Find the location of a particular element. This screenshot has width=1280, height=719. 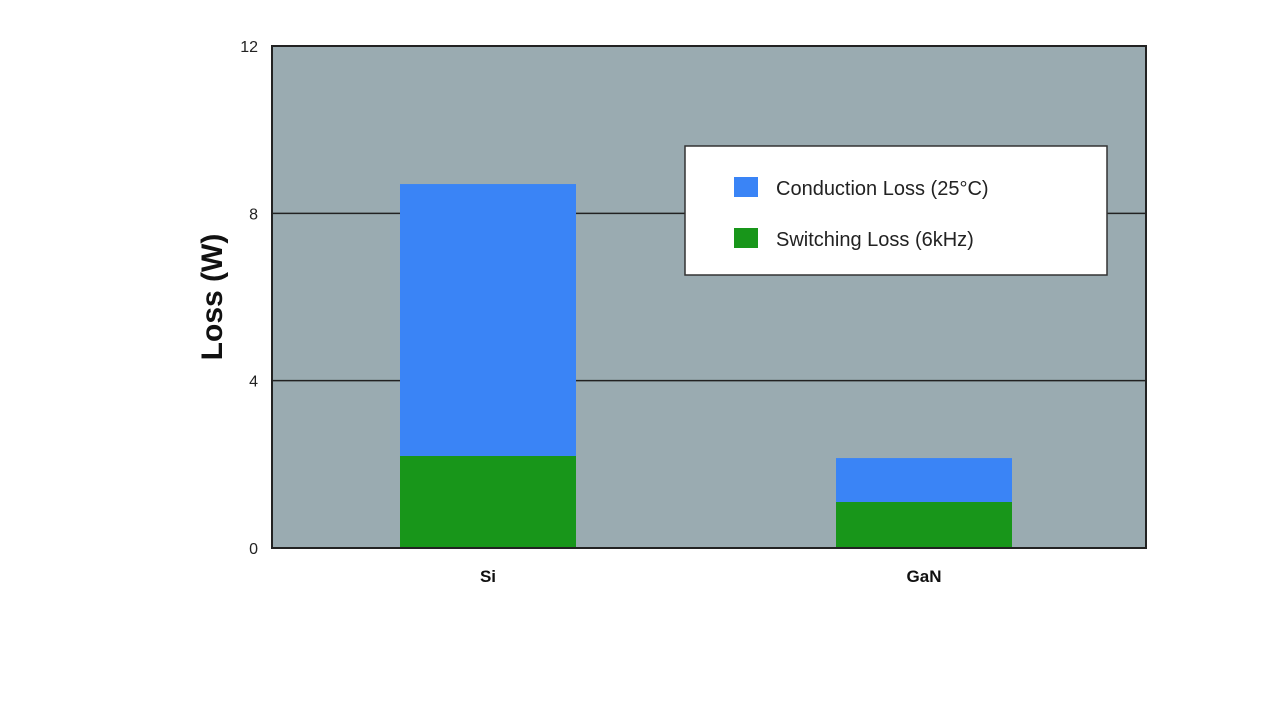

y-tick-label: 0 is located at coordinates (253, 549).